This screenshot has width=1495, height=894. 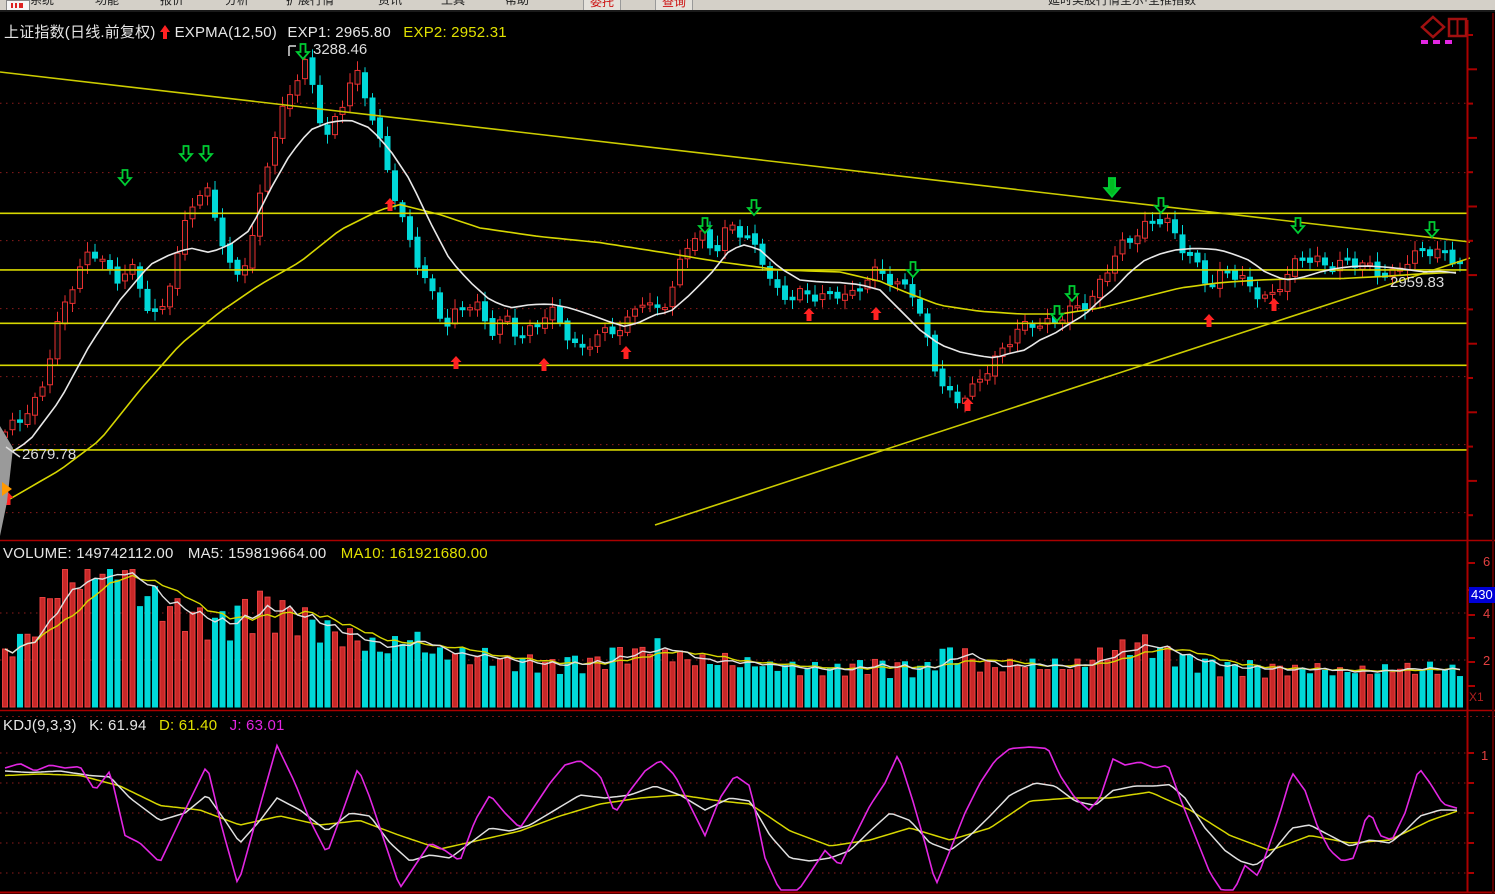 I want to click on menu-item-tools: 工具, so click(x=453, y=3).